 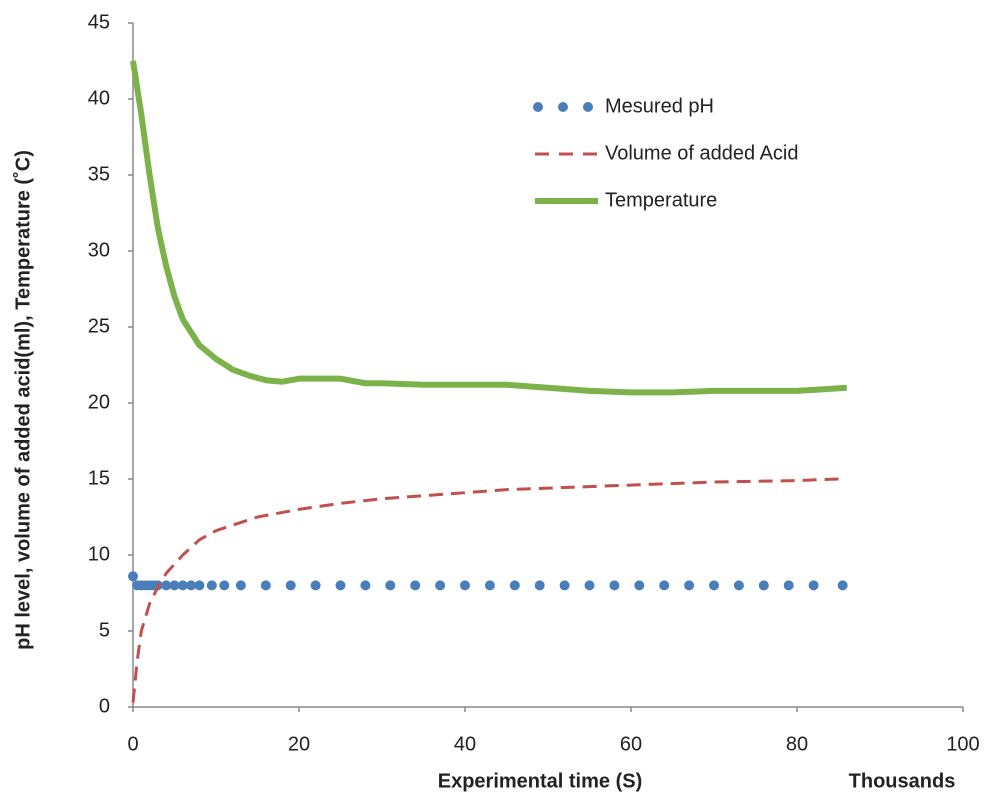 I want to click on y-tick-label: 5, so click(x=104, y=630).